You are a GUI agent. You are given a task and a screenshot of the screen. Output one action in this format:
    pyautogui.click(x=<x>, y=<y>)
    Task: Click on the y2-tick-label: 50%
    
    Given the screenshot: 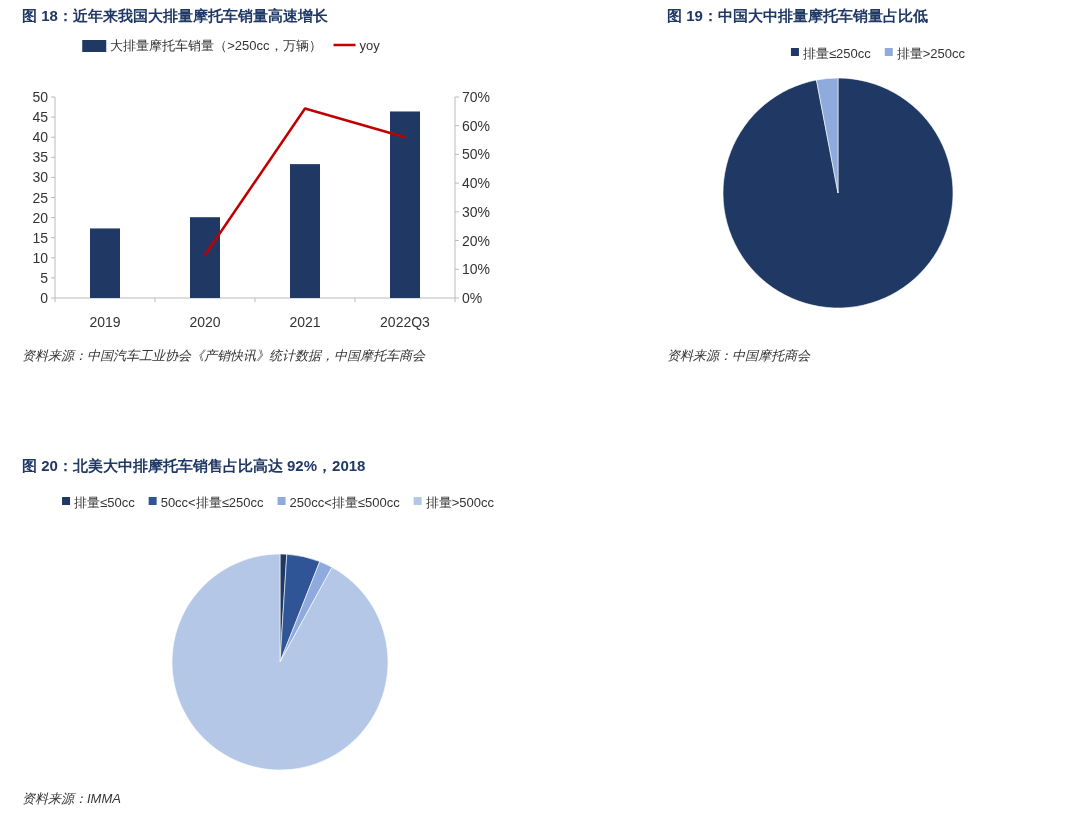 What is the action you would take?
    pyautogui.click(x=476, y=154)
    